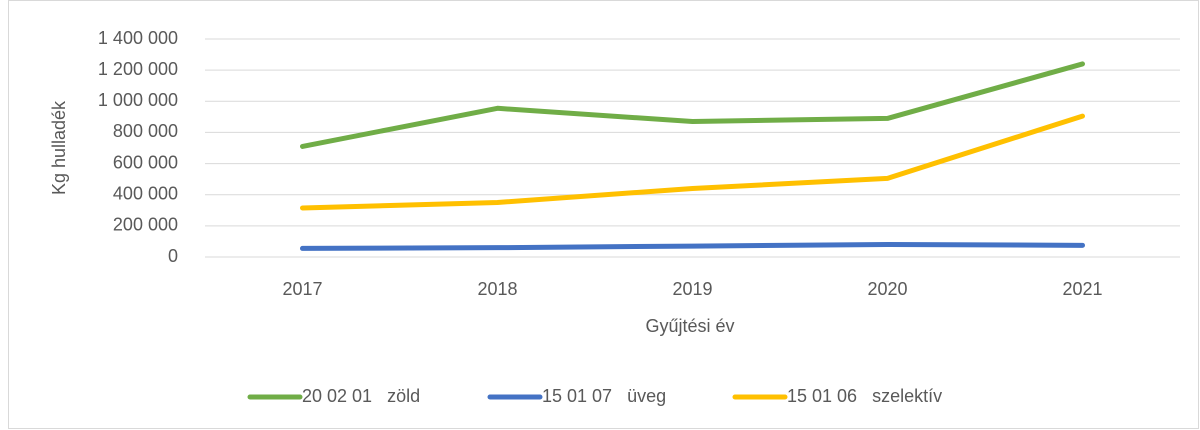 This screenshot has width=1200, height=430. Describe the element at coordinates (145, 162) in the screenshot. I see `y-tick-label: 600 000` at that location.